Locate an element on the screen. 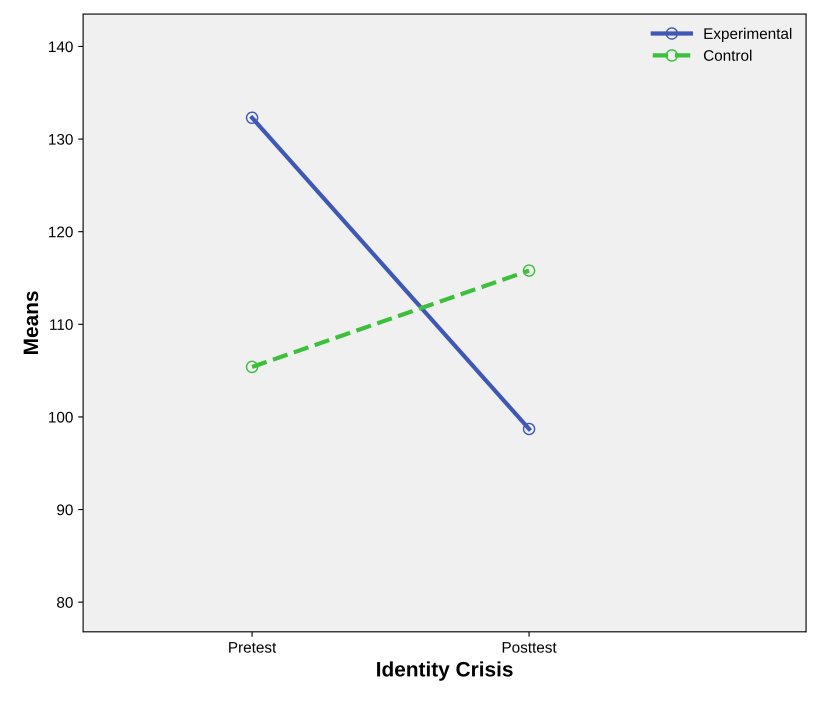 This screenshot has width=831, height=702. y-tick-label: 80 is located at coordinates (65, 602).